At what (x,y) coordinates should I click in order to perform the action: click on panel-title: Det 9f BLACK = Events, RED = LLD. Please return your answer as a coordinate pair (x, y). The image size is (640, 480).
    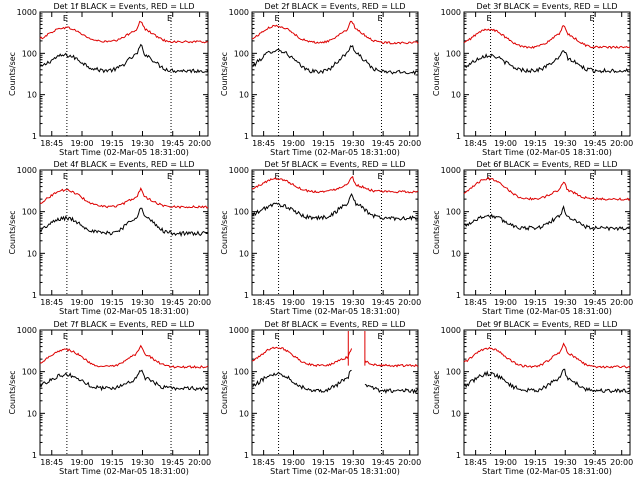
    Looking at the image, I should click on (546, 324).